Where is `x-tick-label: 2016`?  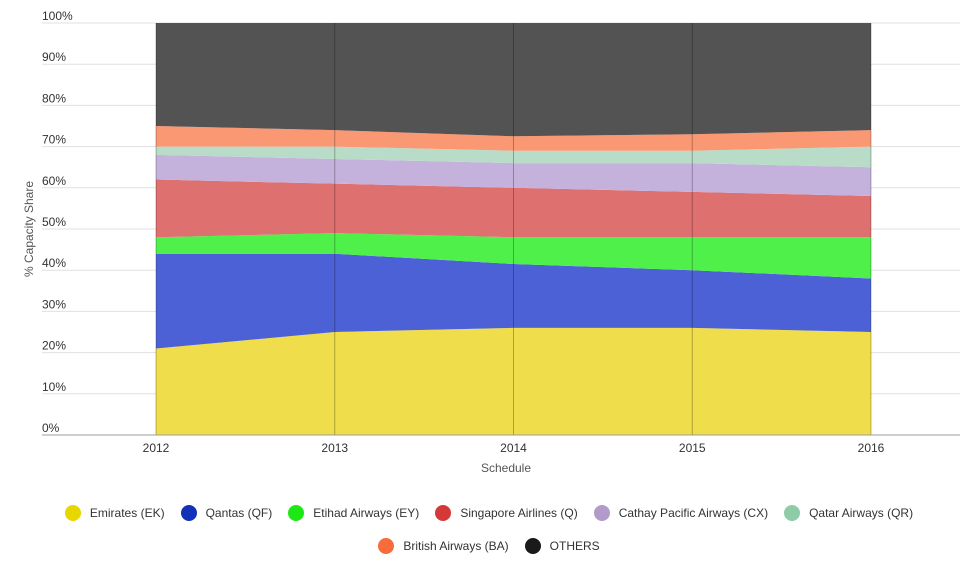 x-tick-label: 2016 is located at coordinates (871, 448).